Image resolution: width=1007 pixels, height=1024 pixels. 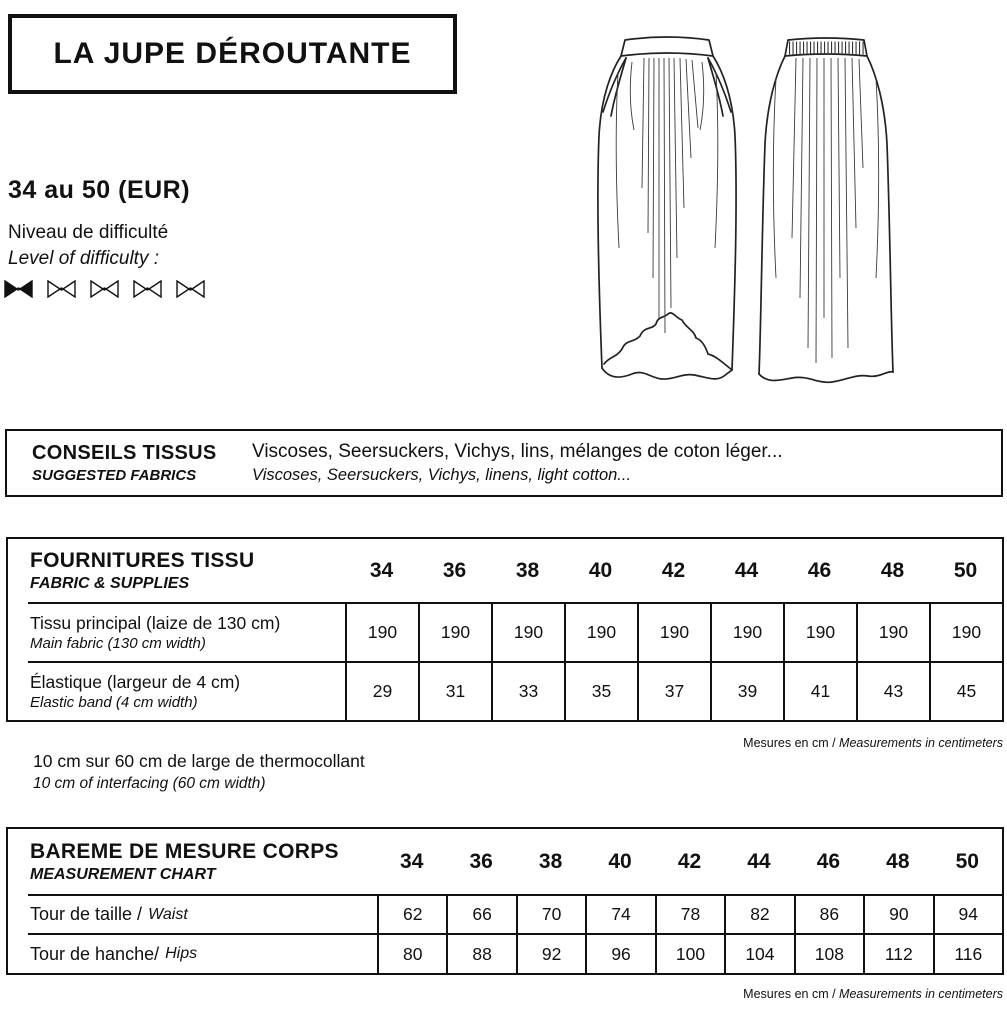 What do you see at coordinates (689, 914) in the screenshot?
I see `value-cell: 78` at bounding box center [689, 914].